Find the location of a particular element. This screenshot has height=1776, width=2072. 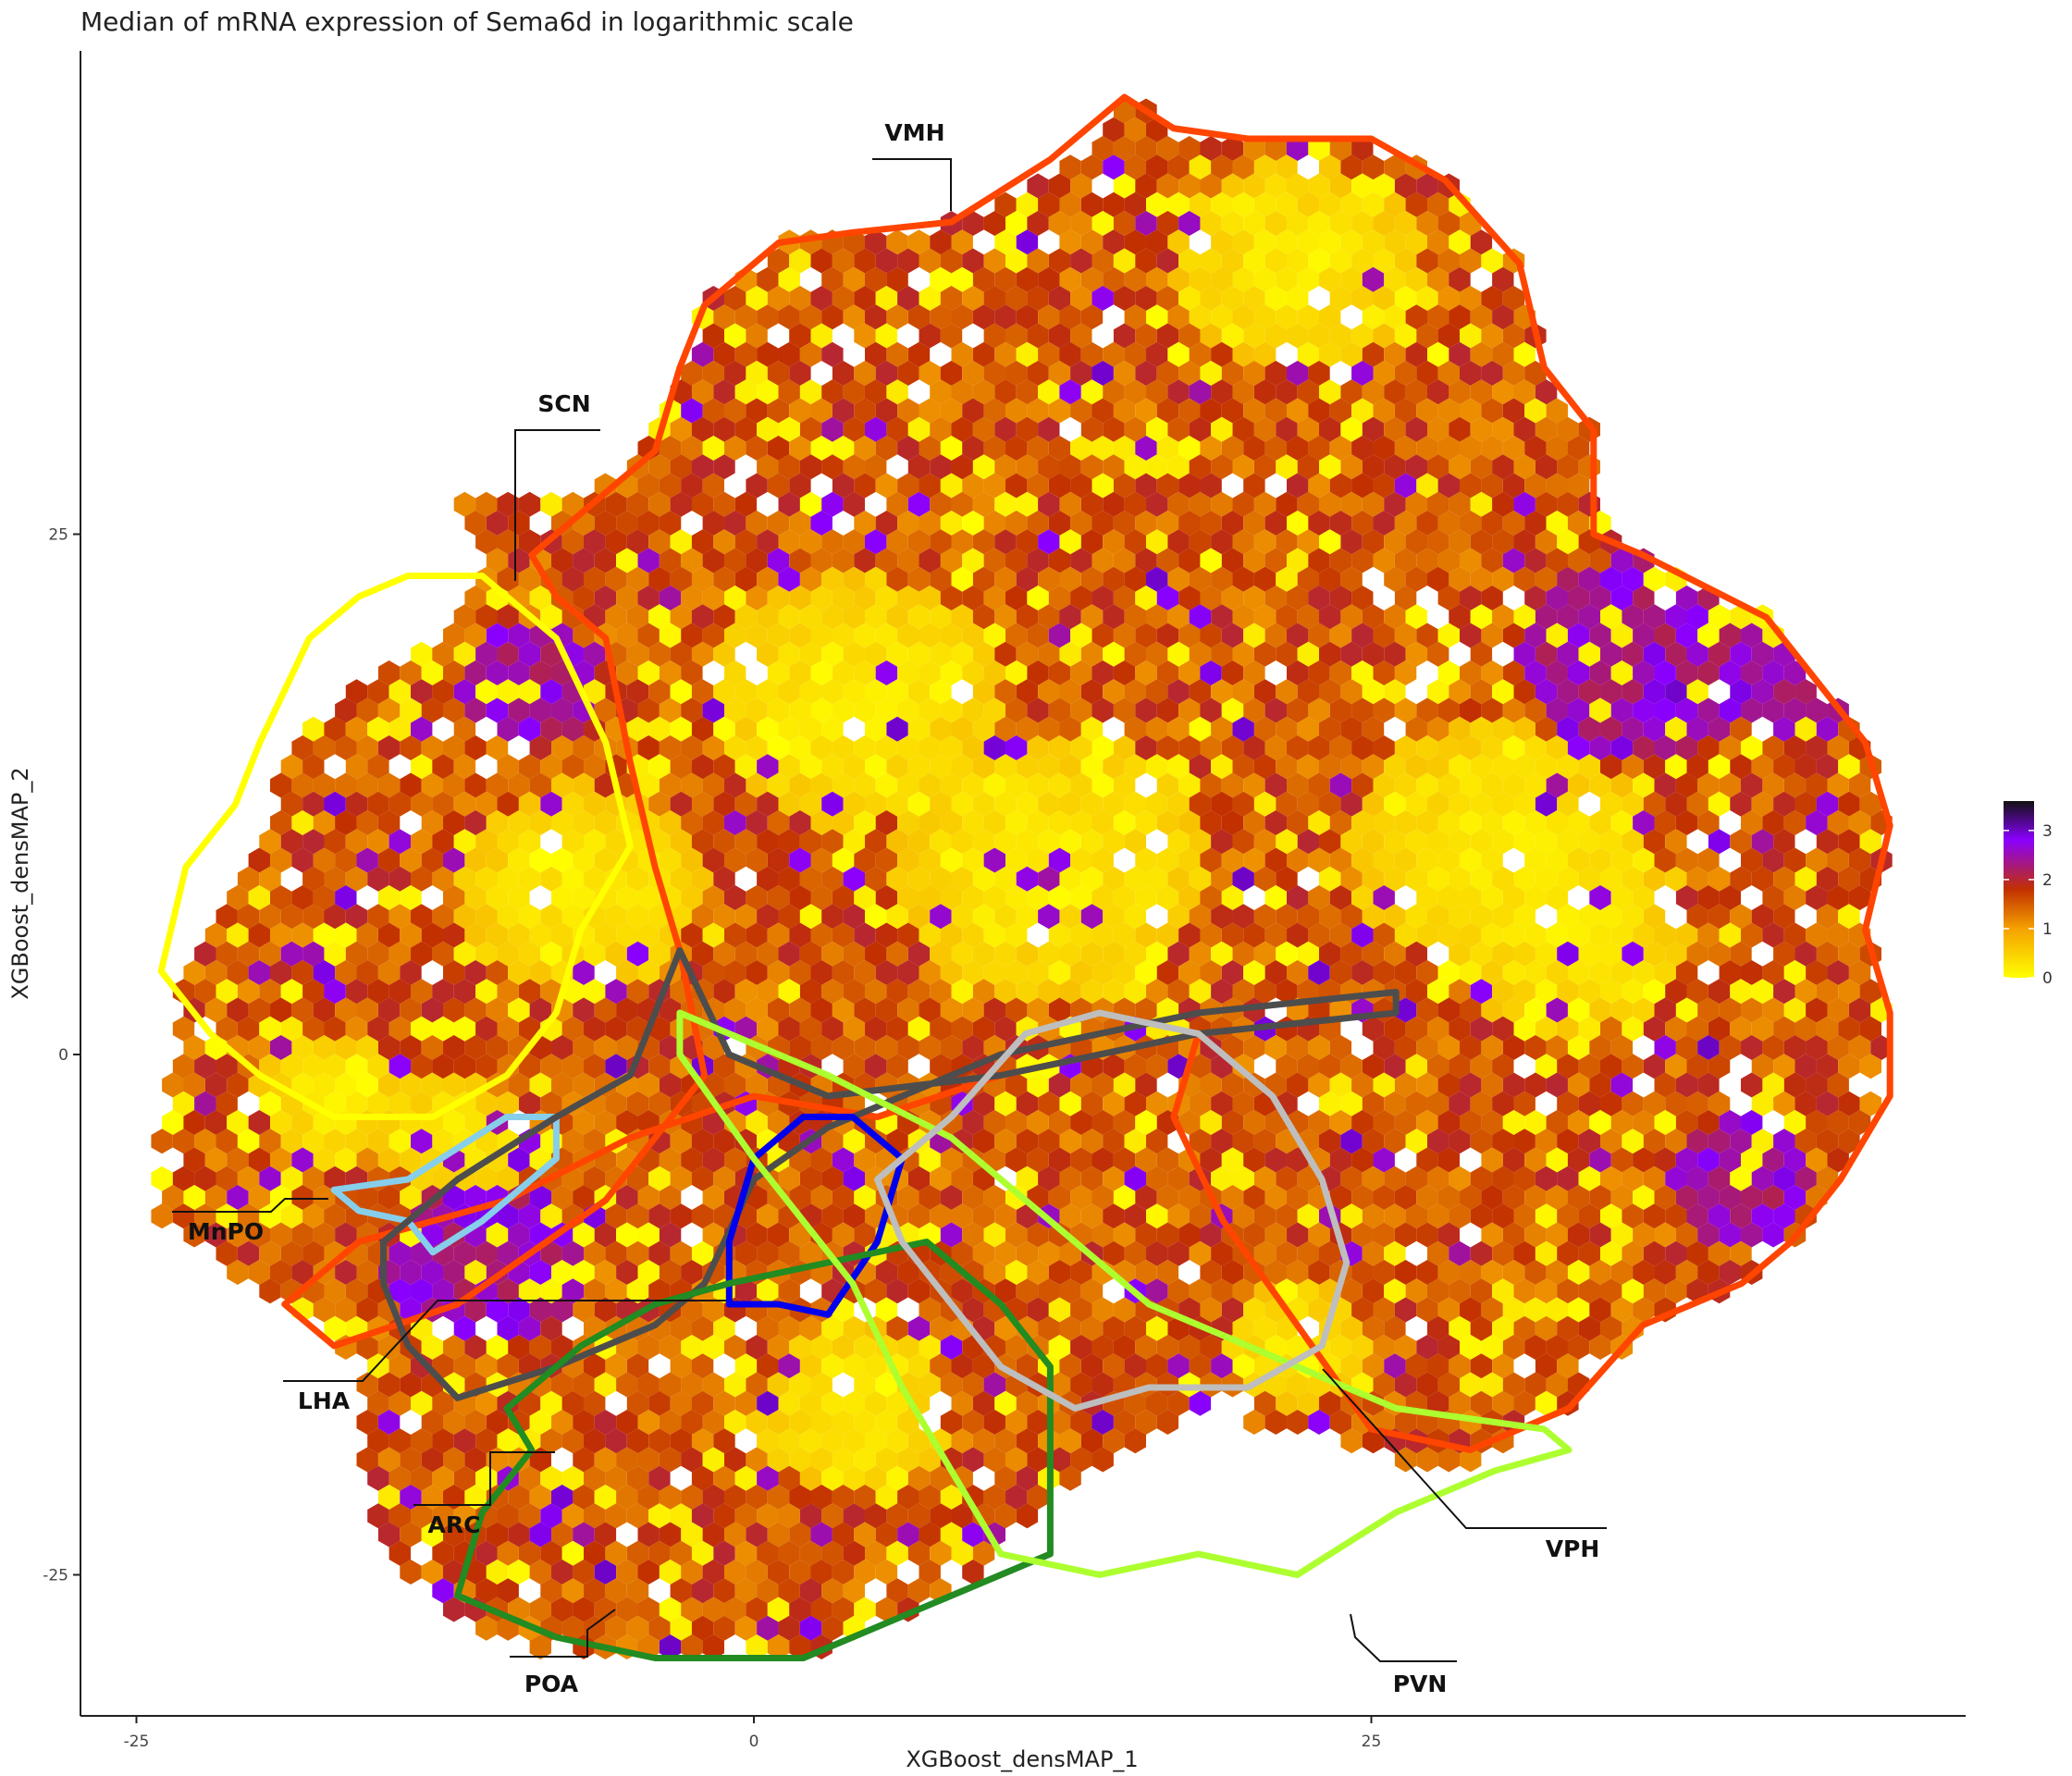

region-label-arc: ARC is located at coordinates (454, 1524).